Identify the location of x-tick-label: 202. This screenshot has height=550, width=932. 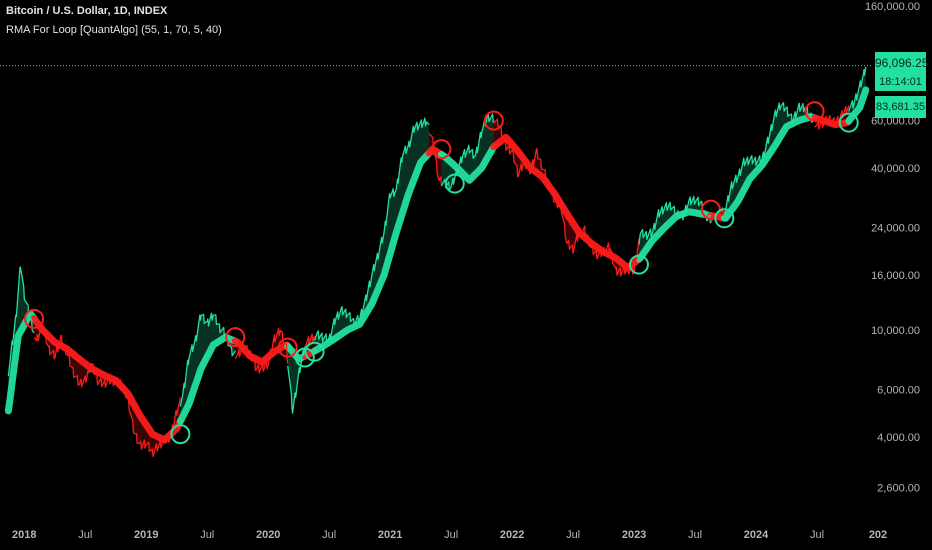
(878, 535).